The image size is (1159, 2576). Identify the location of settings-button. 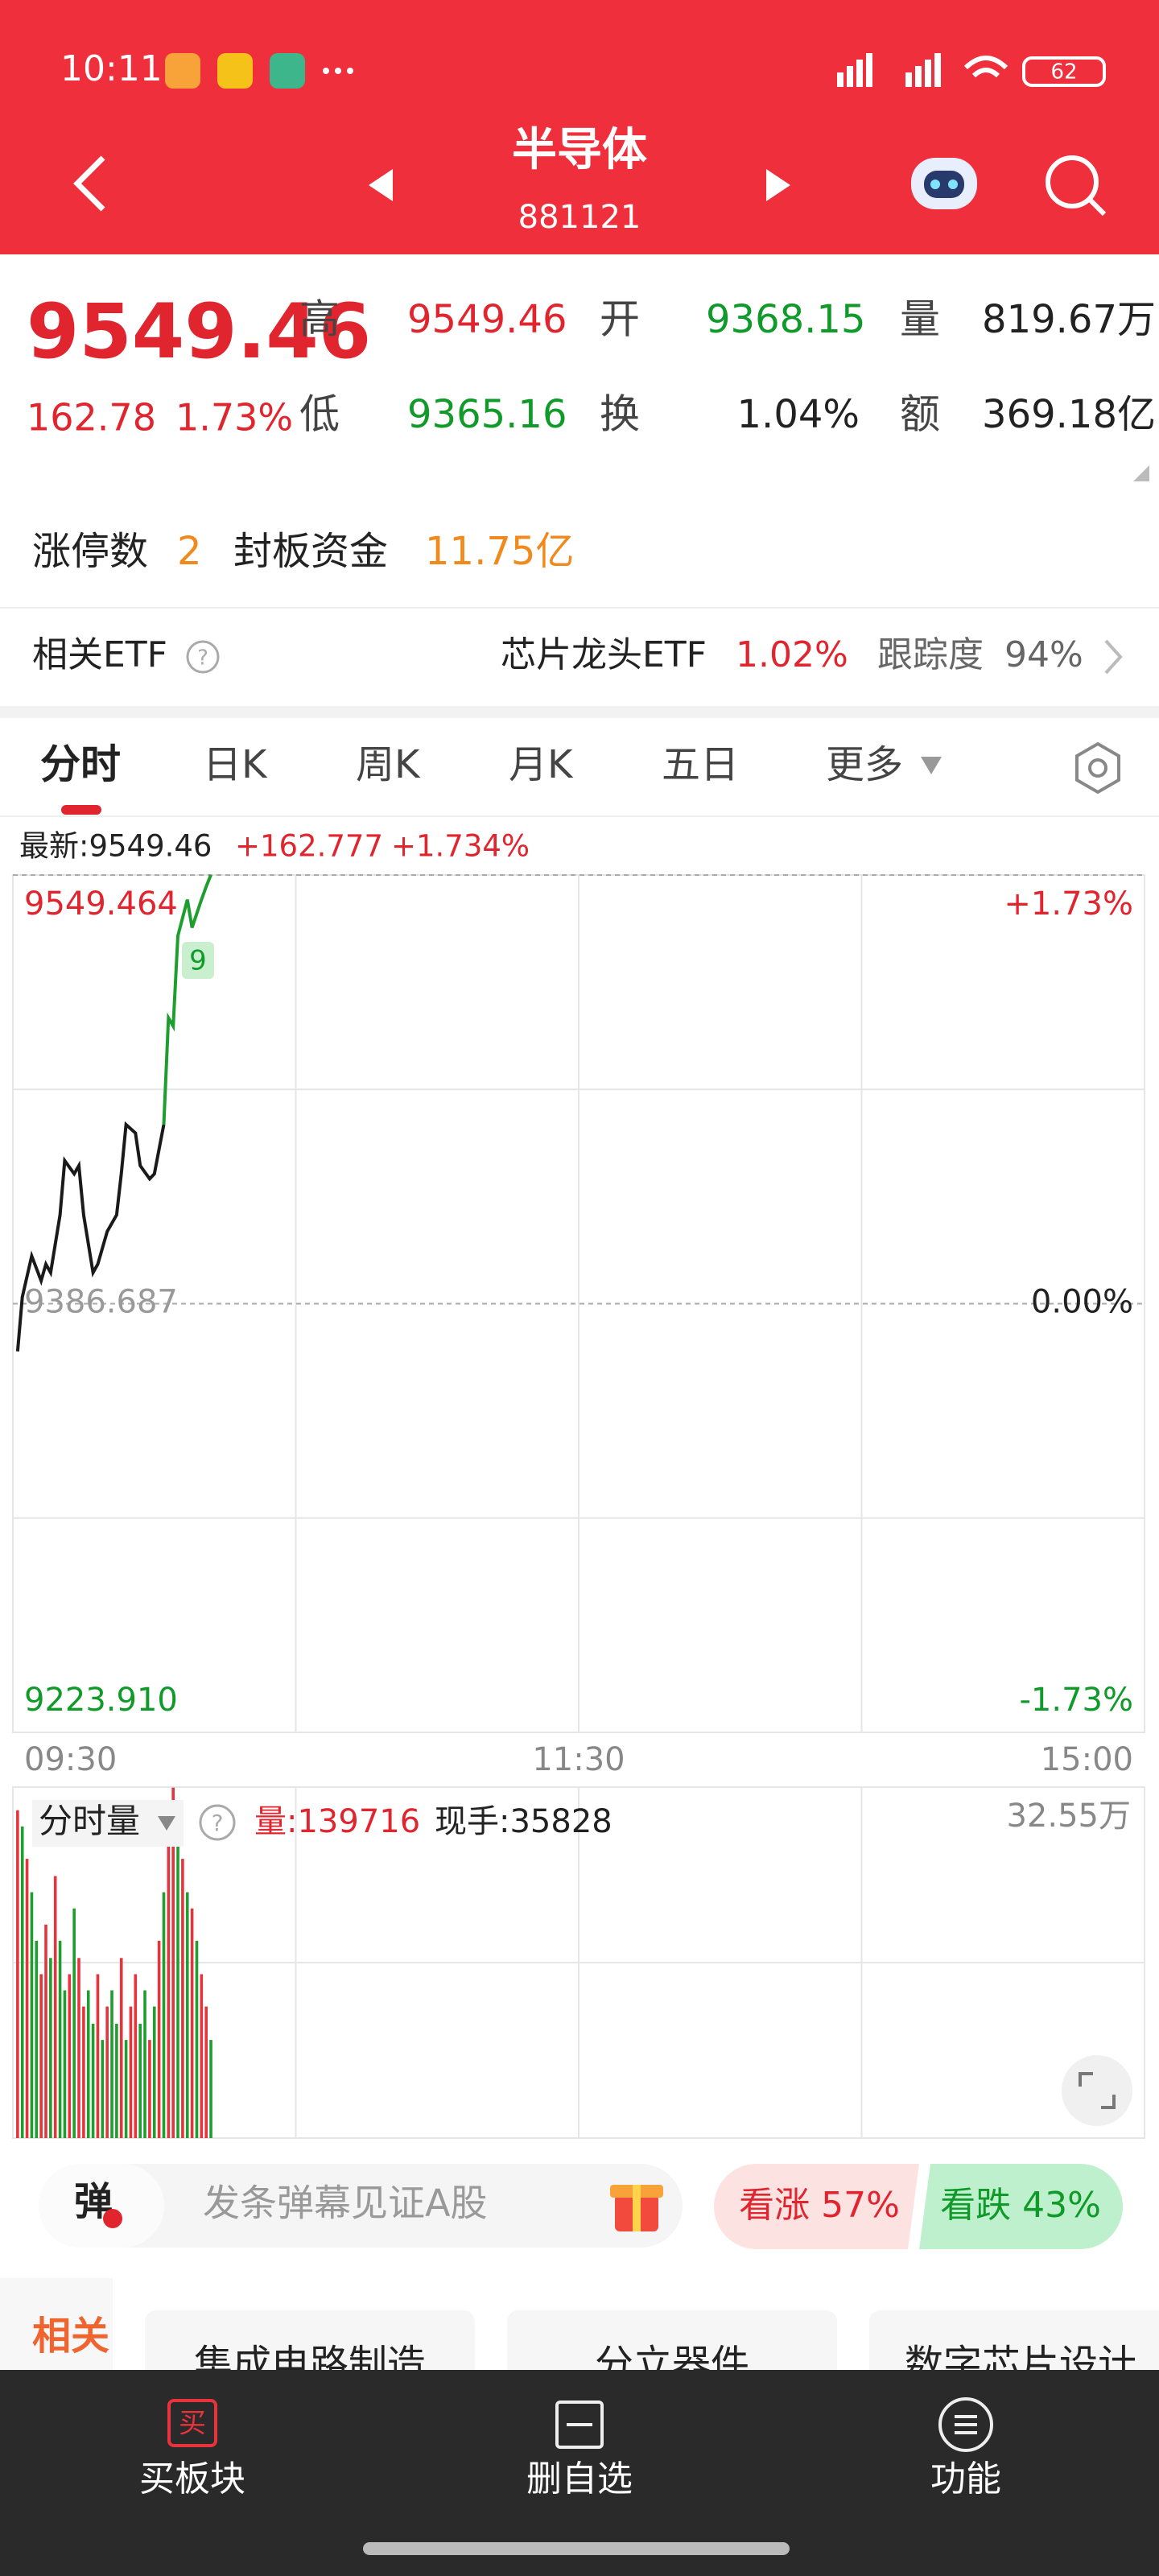
(1097, 768).